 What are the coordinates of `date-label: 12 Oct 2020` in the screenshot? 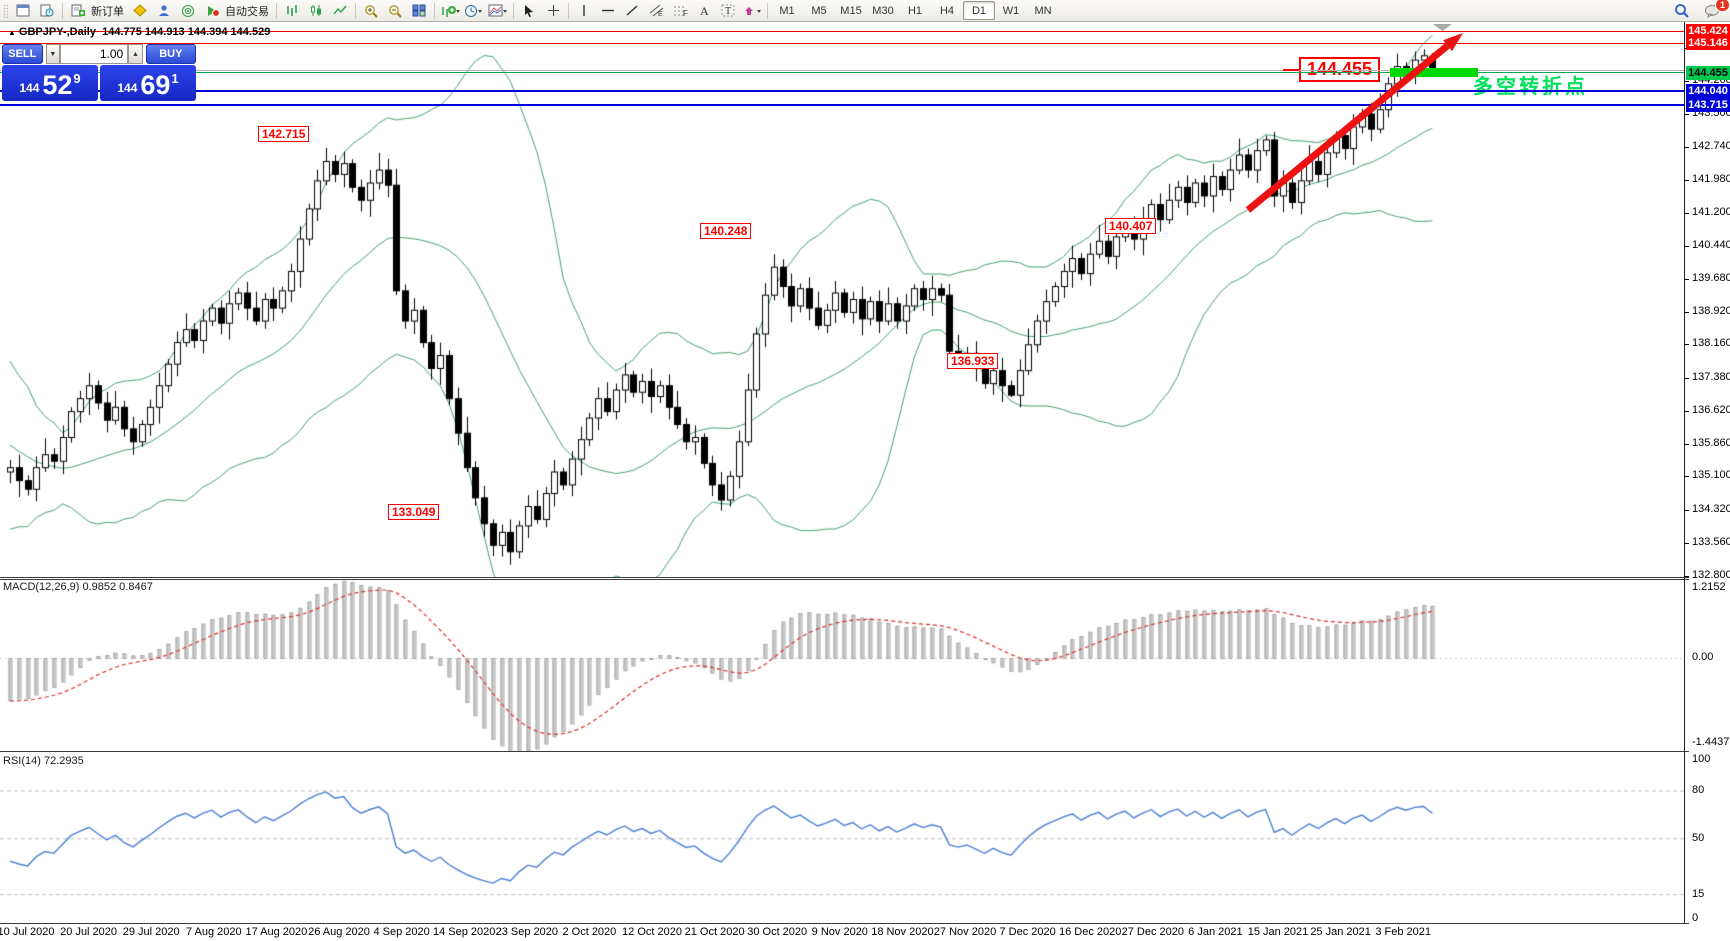 It's located at (652, 932).